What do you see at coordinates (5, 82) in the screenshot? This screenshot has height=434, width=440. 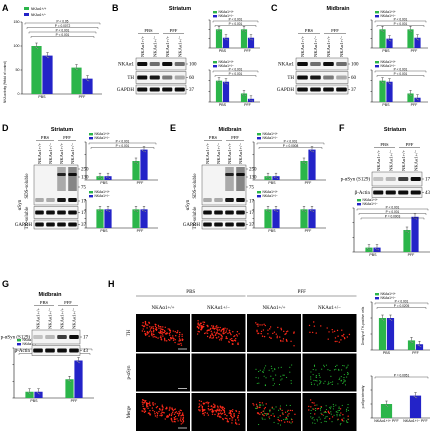 I see `ylabel-a: NKA activity (%fold of control)` at bounding box center [5, 82].